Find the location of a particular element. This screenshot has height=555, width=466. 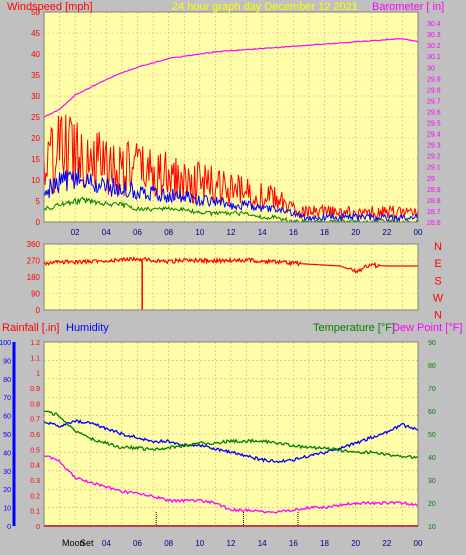

compass-tick: W is located at coordinates (438, 298).